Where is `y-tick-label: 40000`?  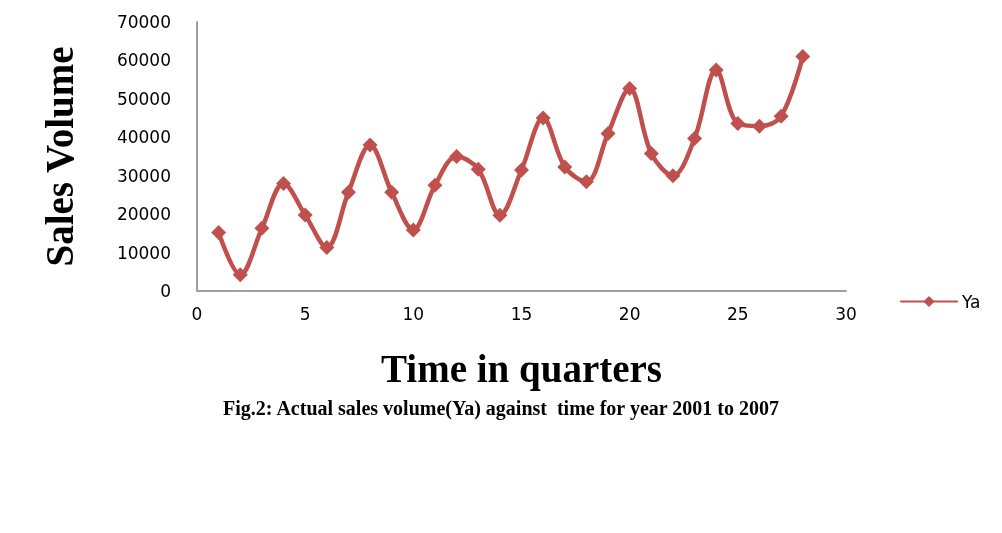
y-tick-label: 40000 is located at coordinates (143, 137).